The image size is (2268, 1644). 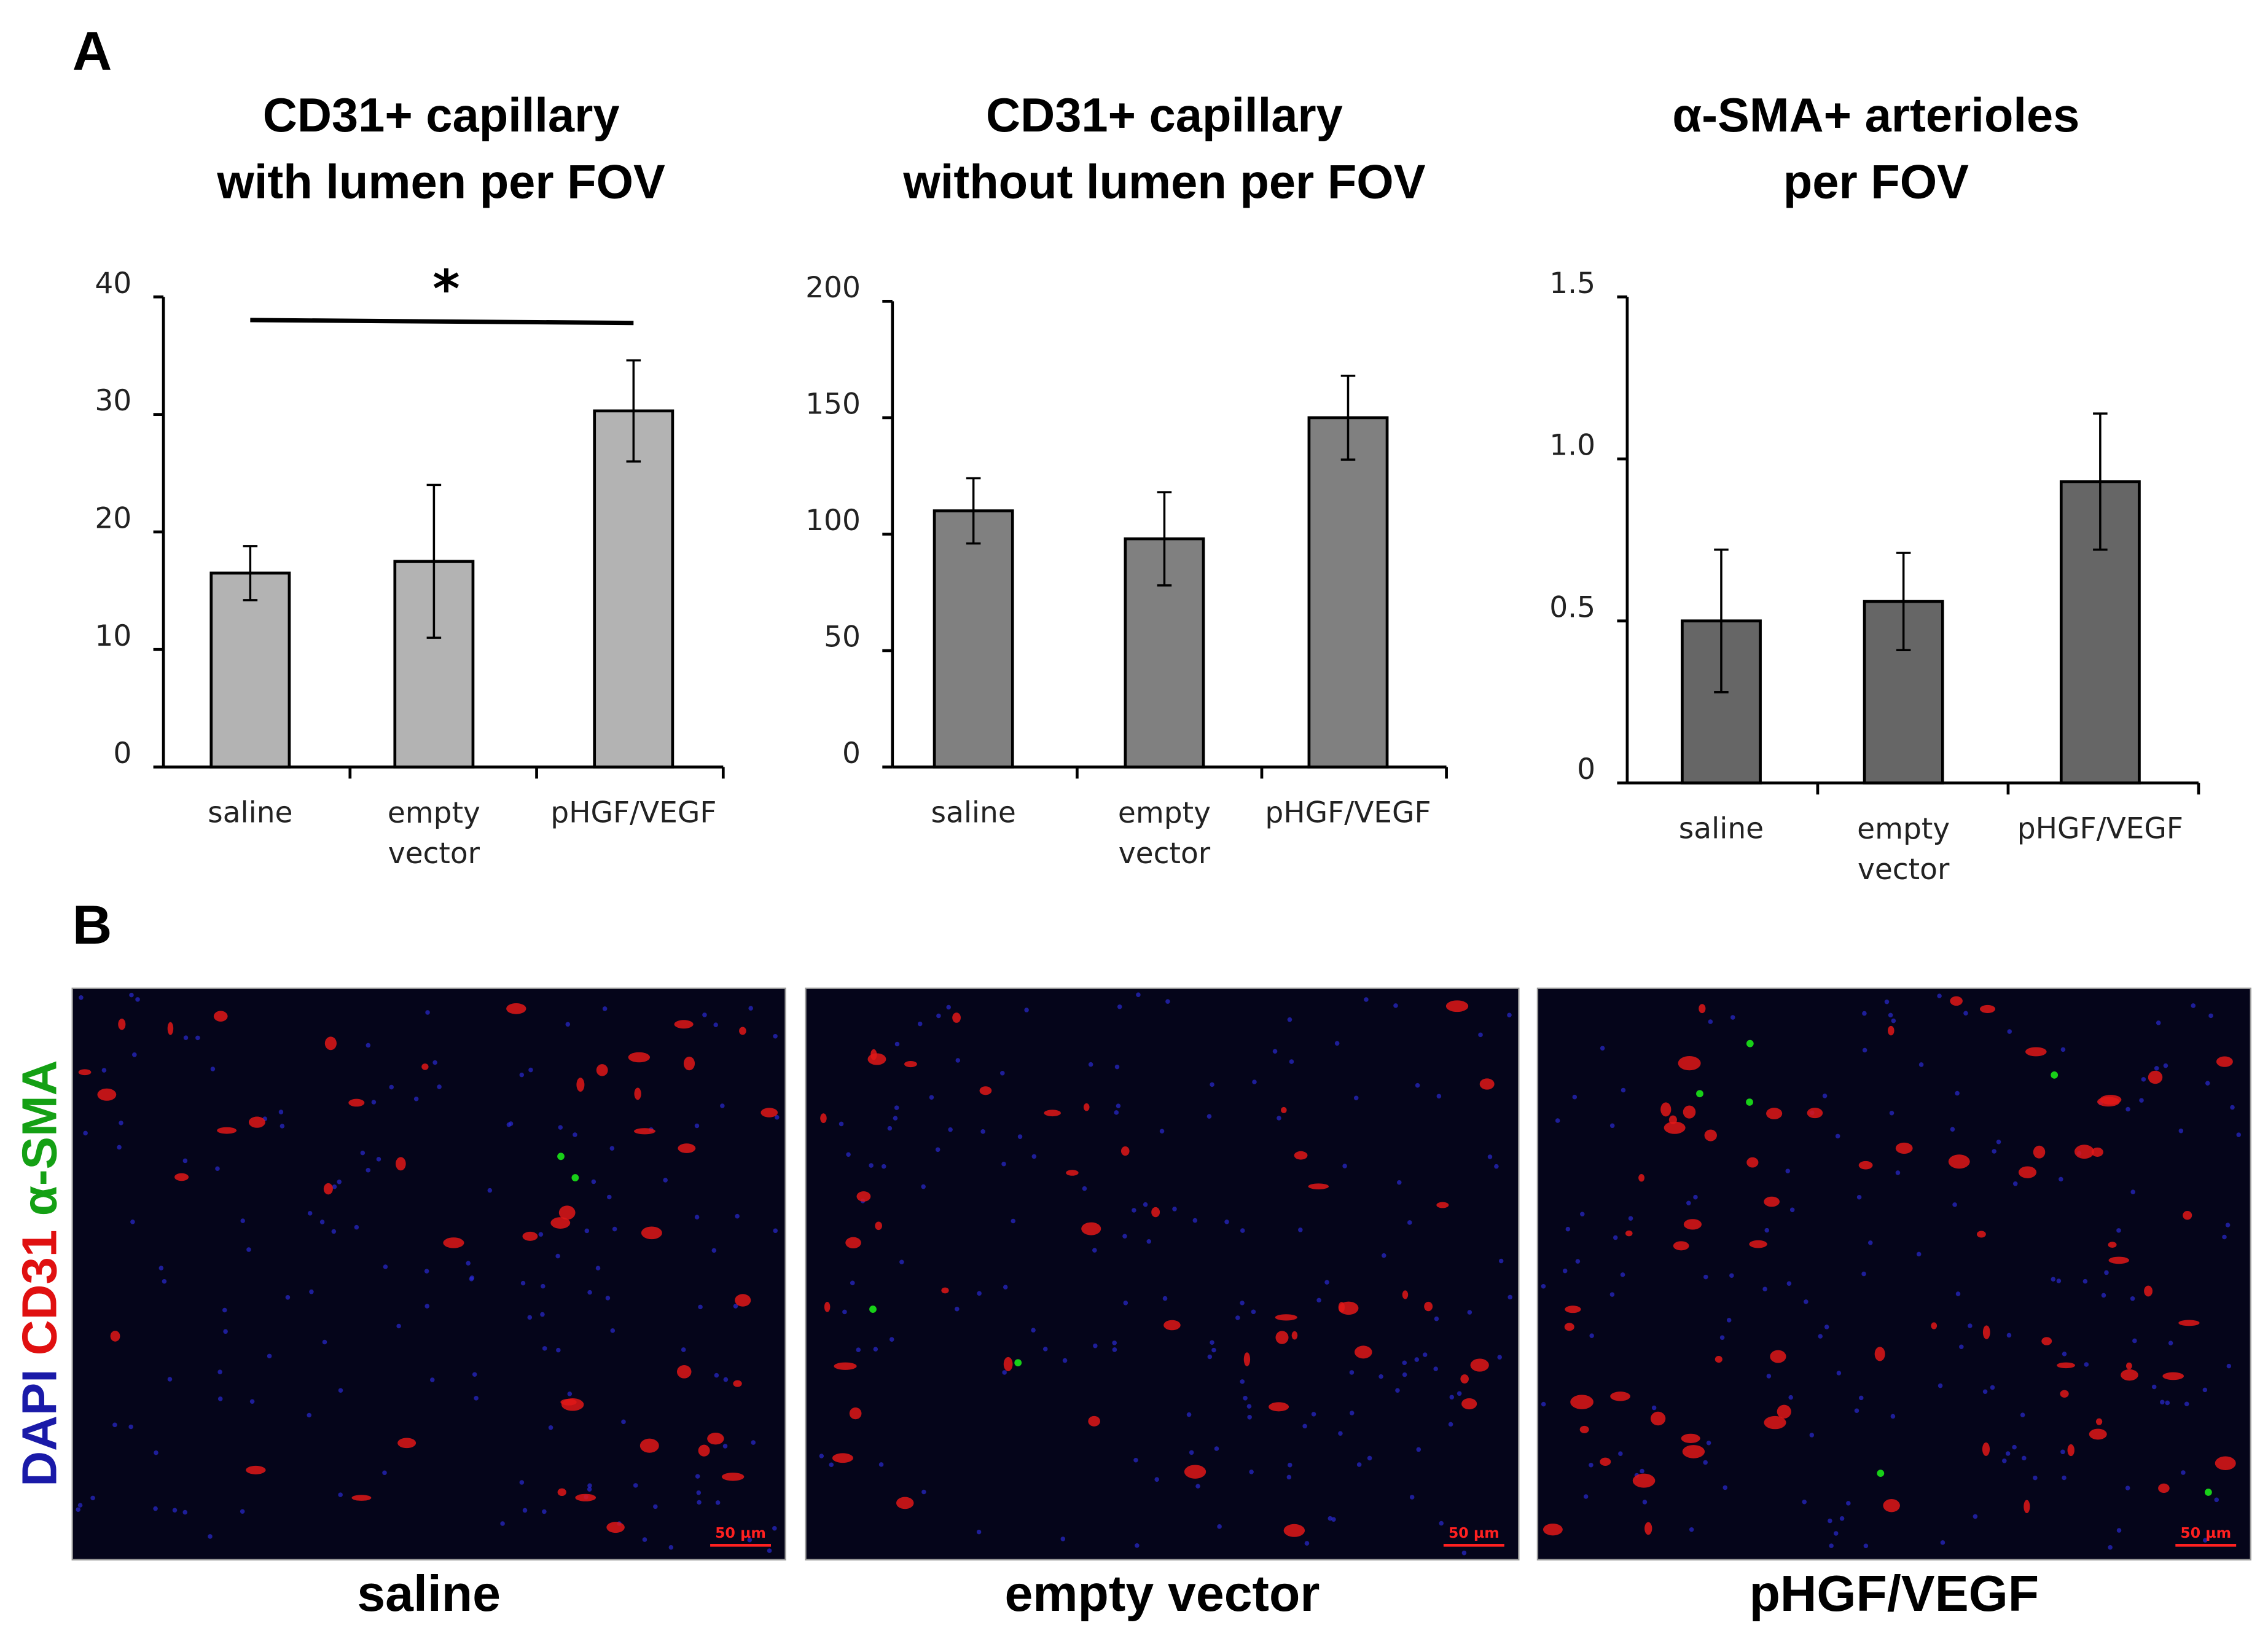 What do you see at coordinates (1876, 182) in the screenshot?
I see `chart-title: per FOV` at bounding box center [1876, 182].